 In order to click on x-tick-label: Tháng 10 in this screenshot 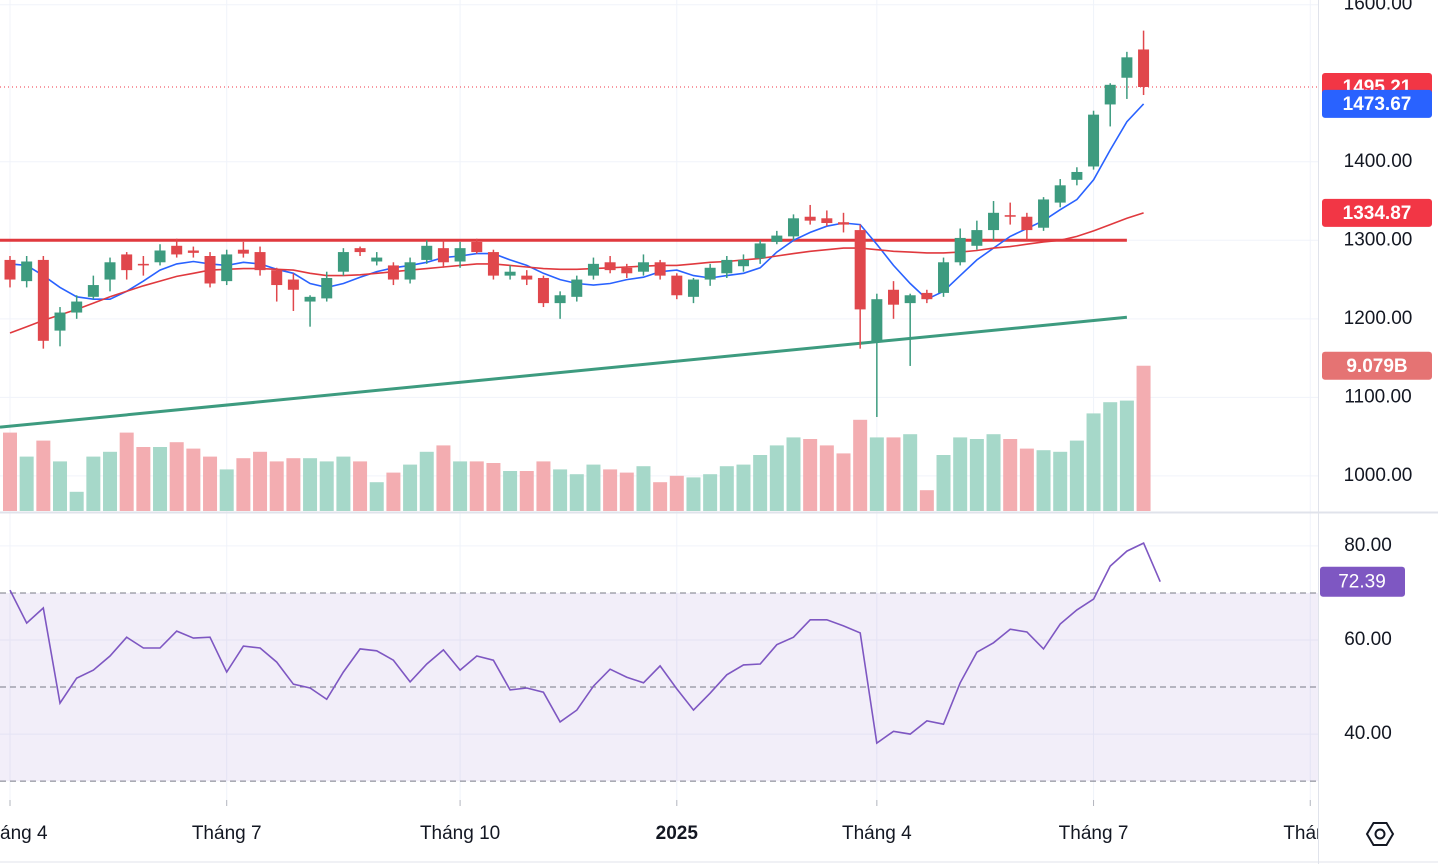, I will do `click(460, 833)`.